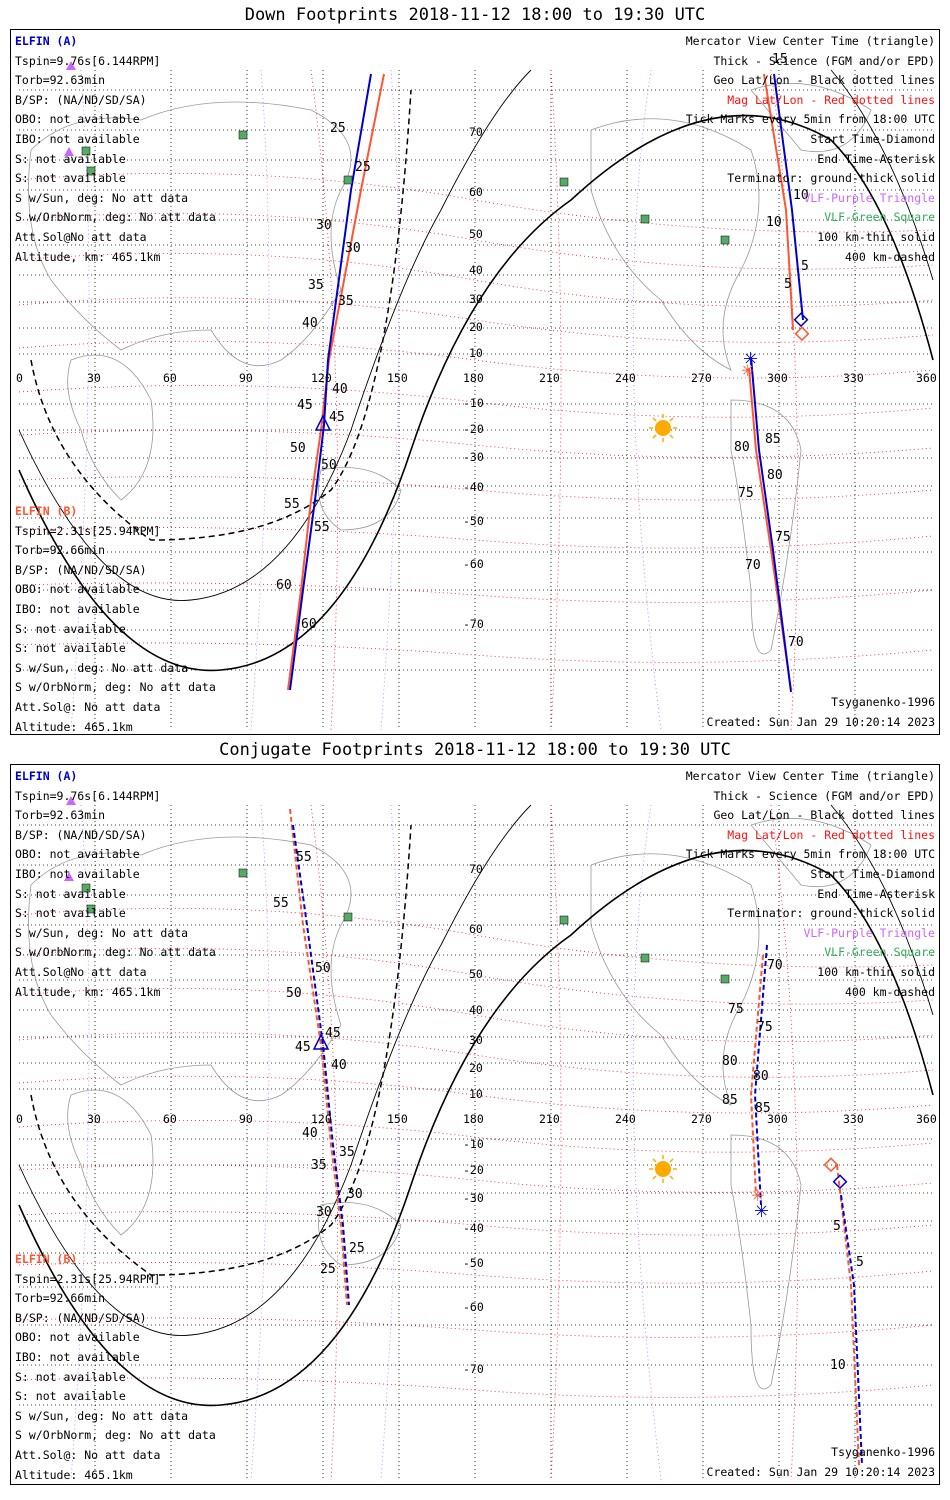 Image resolution: width=950 pixels, height=1500 pixels. What do you see at coordinates (801, 320) in the screenshot?
I see `start-diamond-a` at bounding box center [801, 320].